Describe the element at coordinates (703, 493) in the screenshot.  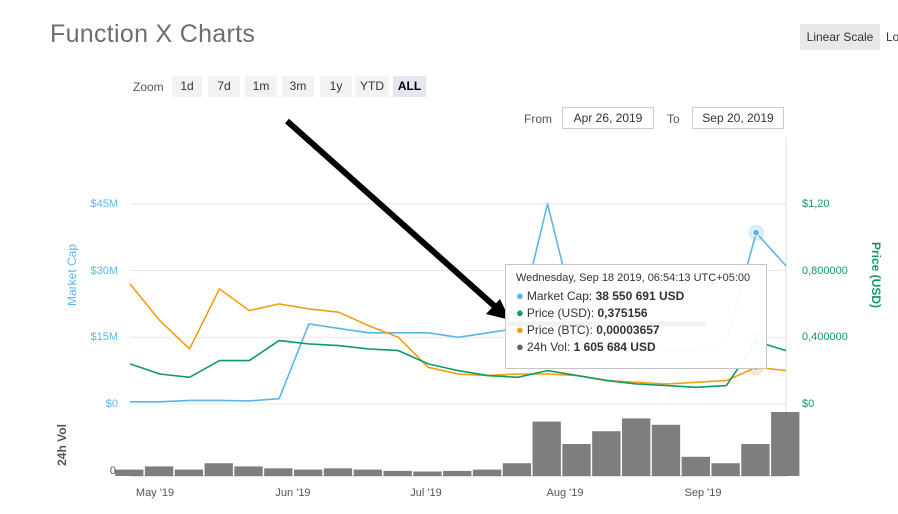
I see `x-axis-tick: Sep '19` at that location.